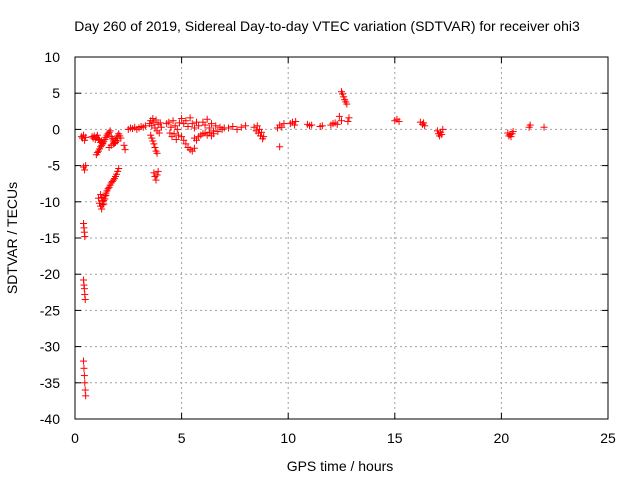 The width and height of the screenshot is (640, 480). What do you see at coordinates (340, 466) in the screenshot?
I see `x-axis-label: GPS time / hours` at bounding box center [340, 466].